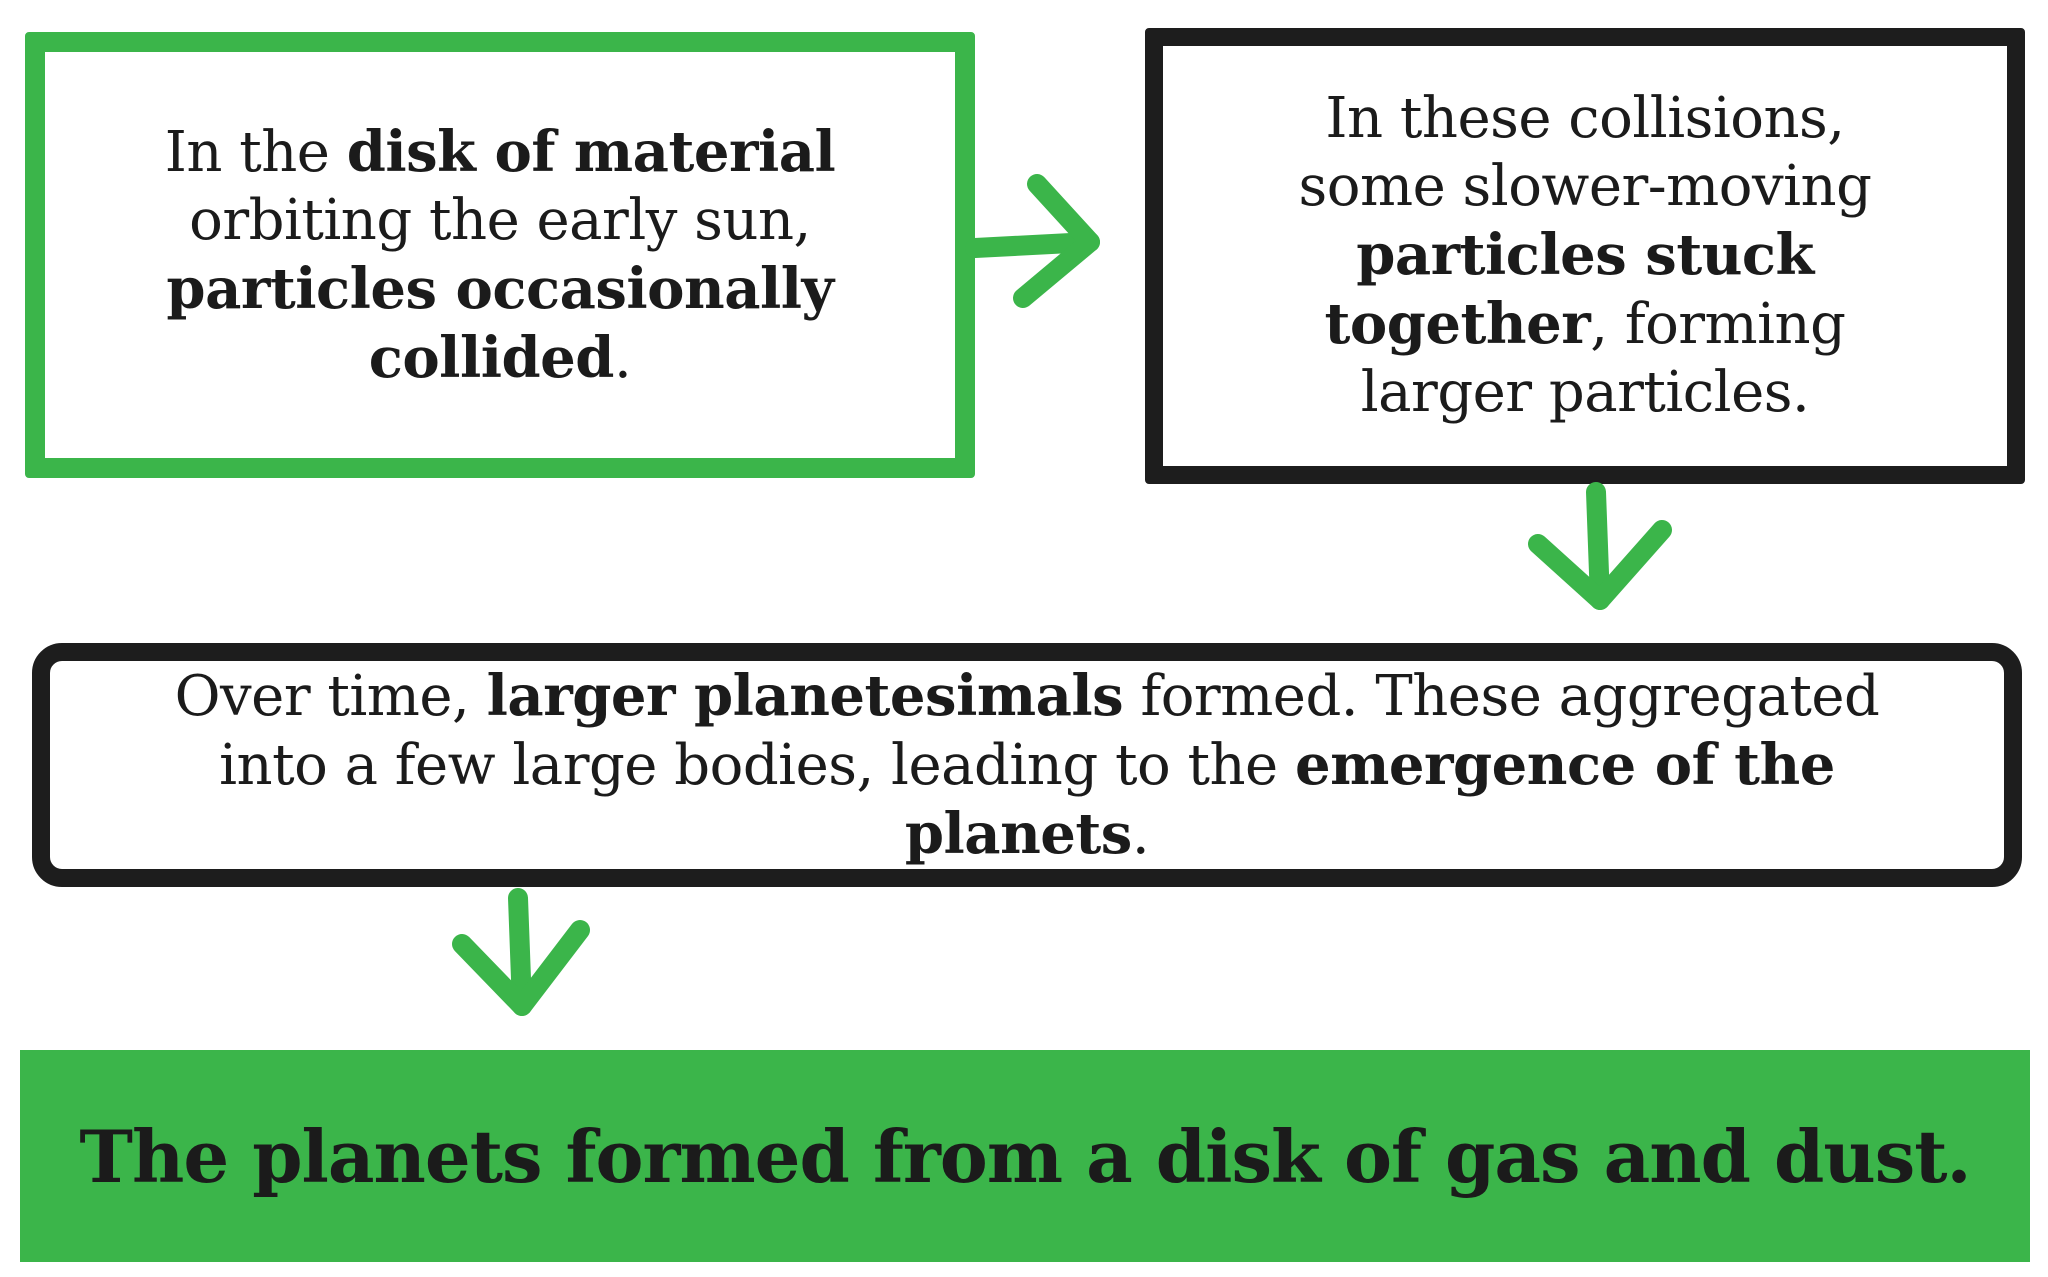  Describe the element at coordinates (500, 220) in the screenshot. I see `step-1-text-part: orbiting the early sun,` at that location.